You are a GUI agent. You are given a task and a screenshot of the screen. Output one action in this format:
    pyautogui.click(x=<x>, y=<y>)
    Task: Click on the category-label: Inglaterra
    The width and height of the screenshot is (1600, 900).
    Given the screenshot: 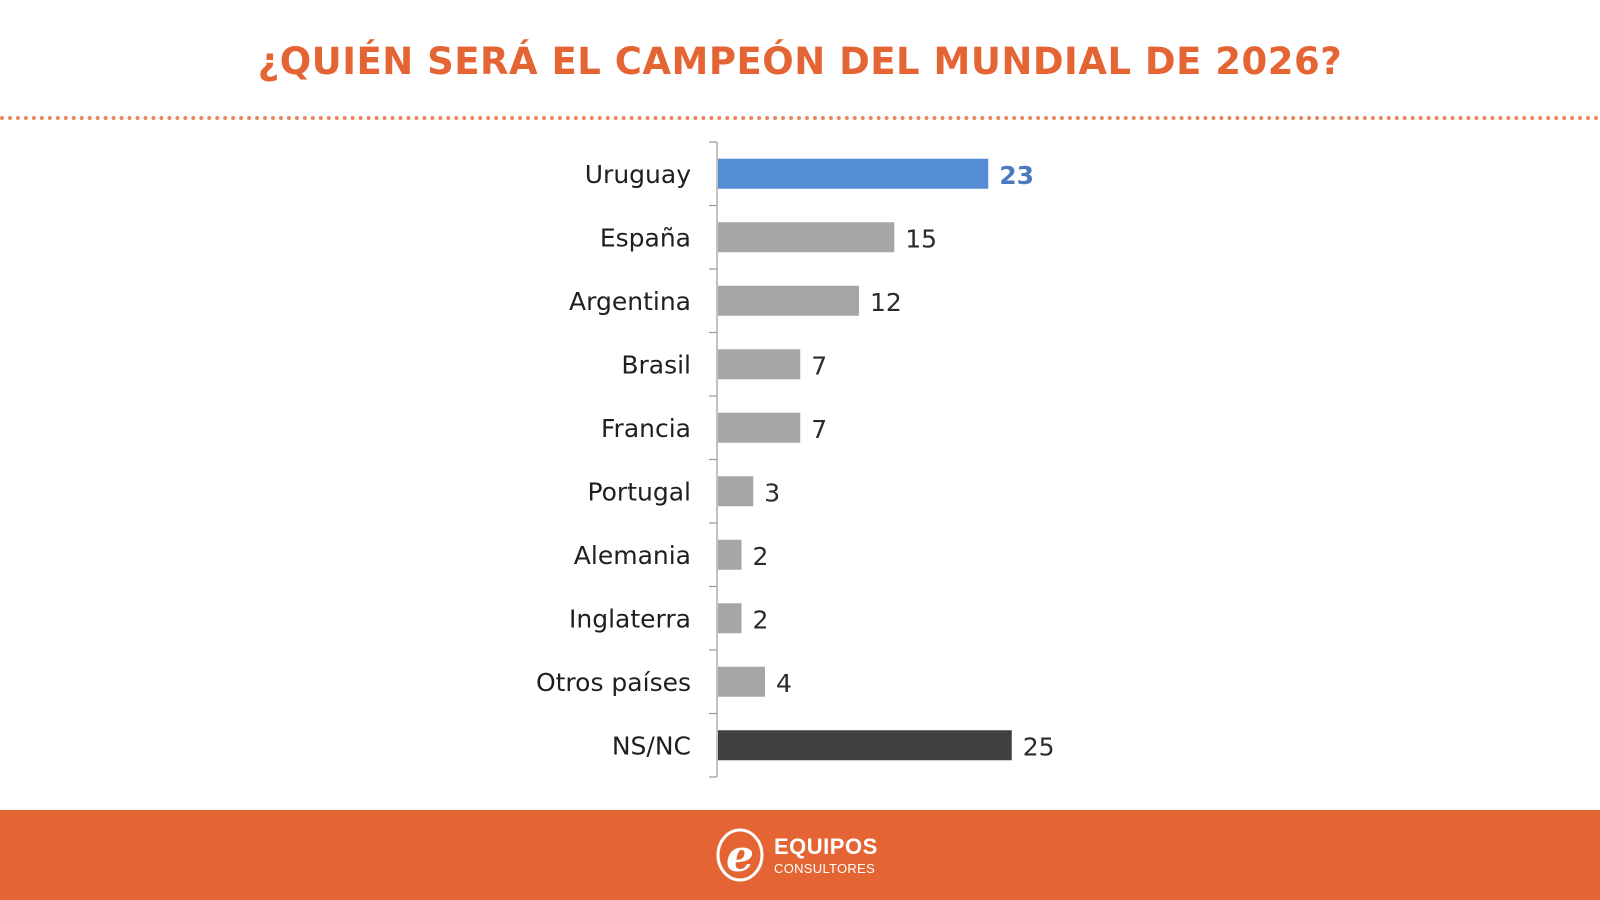 What is the action you would take?
    pyautogui.click(x=630, y=618)
    